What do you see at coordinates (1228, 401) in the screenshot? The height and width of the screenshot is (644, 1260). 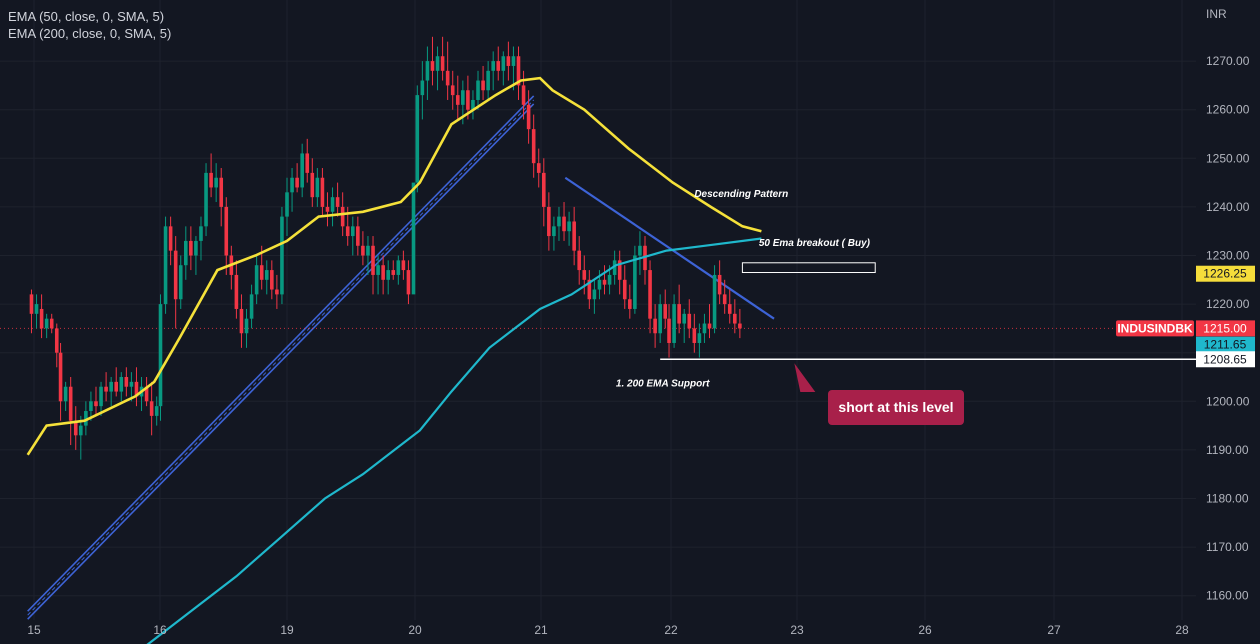 I see `y-tick-label: 1200.00` at bounding box center [1228, 401].